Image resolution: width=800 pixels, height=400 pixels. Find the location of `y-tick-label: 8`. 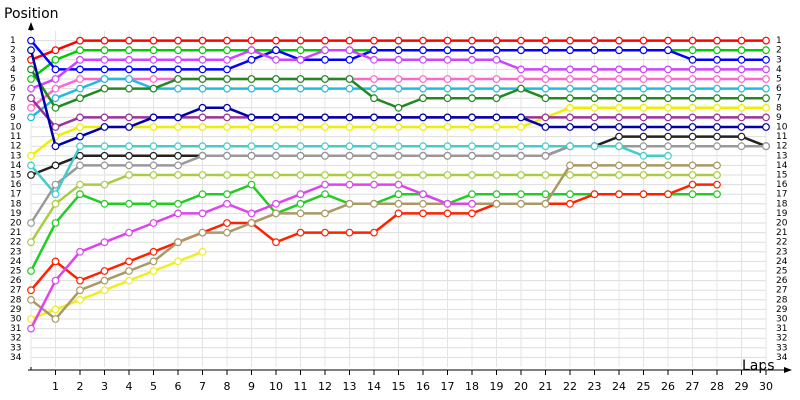

y-tick-label: 8 is located at coordinates (13, 108).